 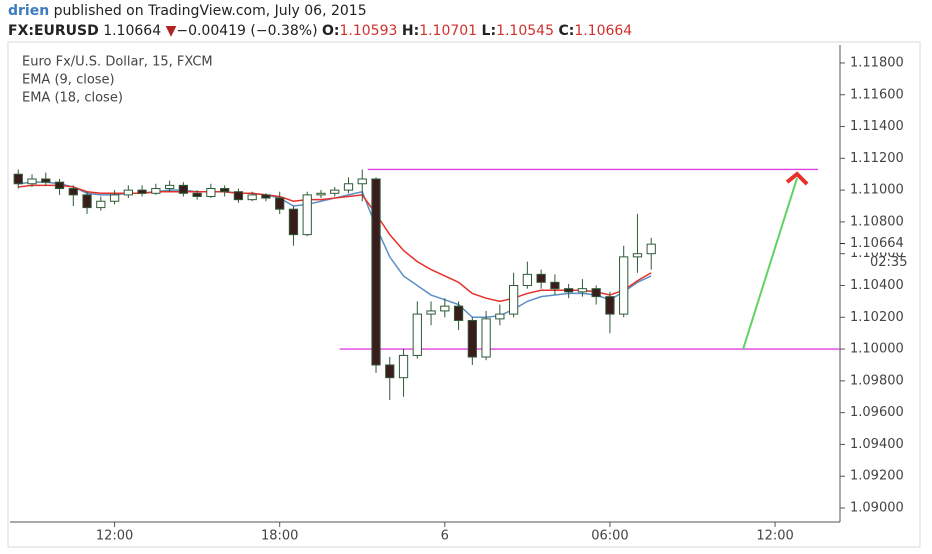 I want to click on y-tick-label: 1.09400, so click(x=877, y=444).